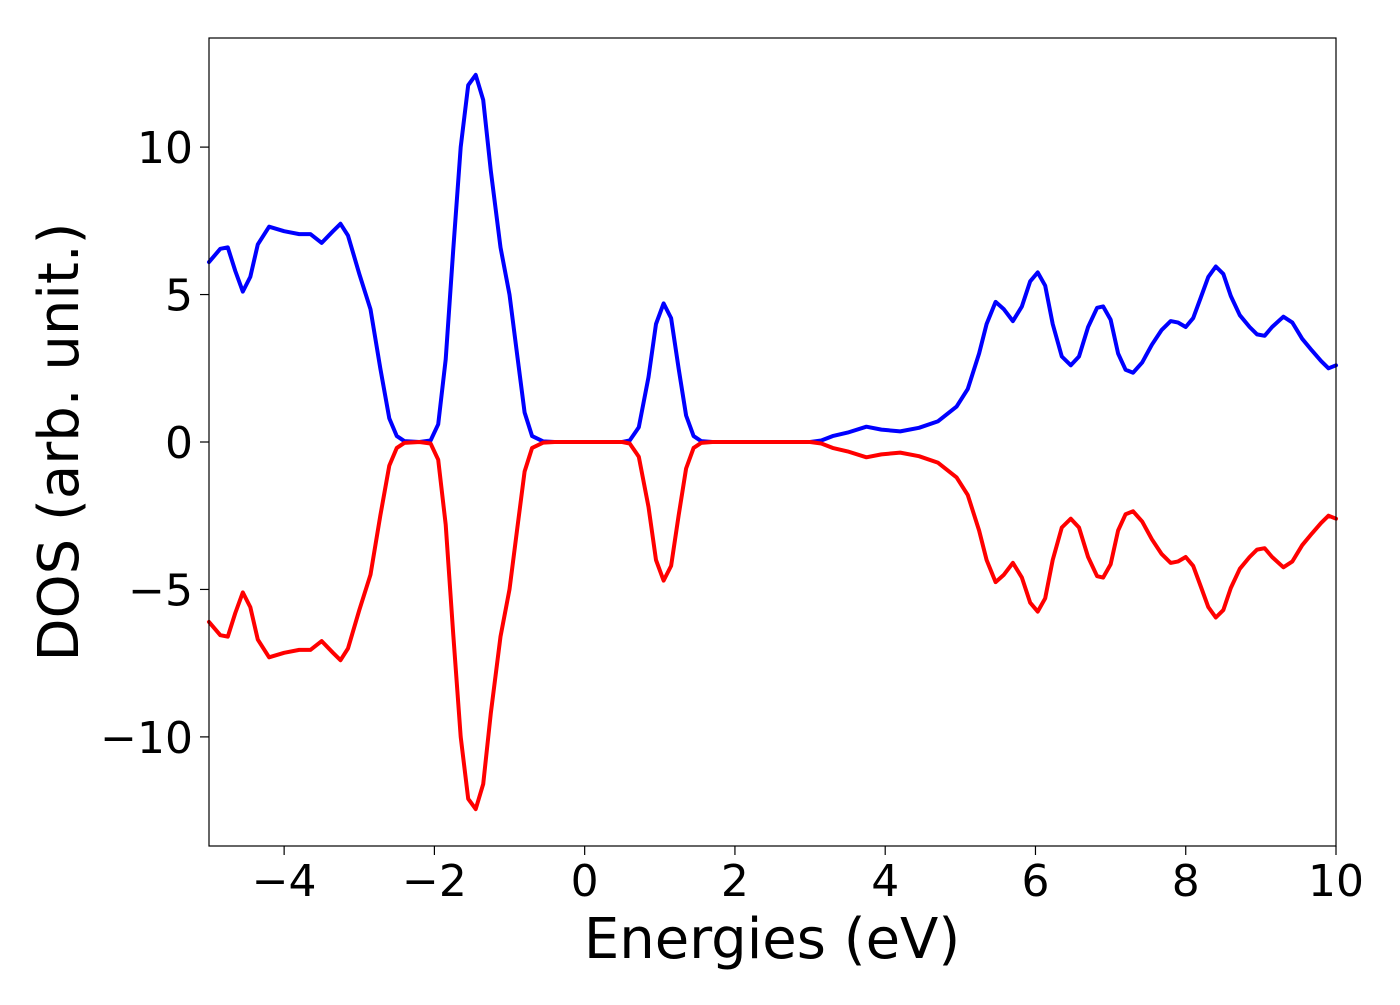 Image resolution: width=1400 pixels, height=1005 pixels. I want to click on y-tick-label: 5, so click(179, 296).